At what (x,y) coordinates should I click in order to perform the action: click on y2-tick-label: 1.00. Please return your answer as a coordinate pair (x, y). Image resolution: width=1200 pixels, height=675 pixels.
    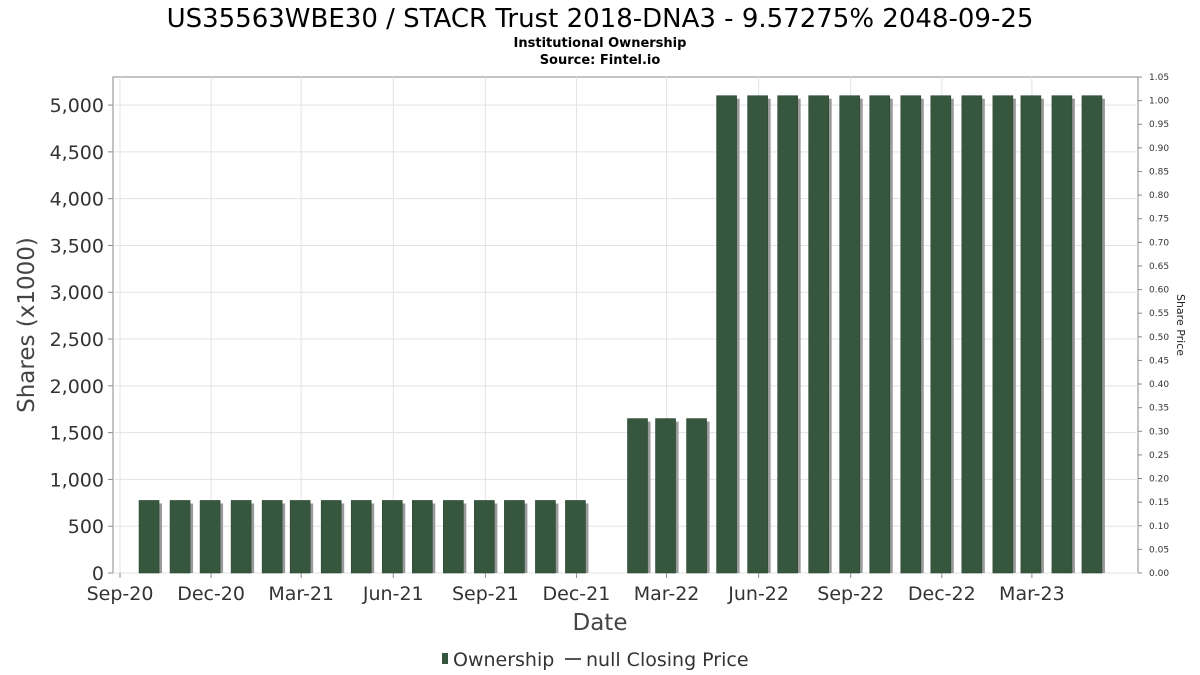
    Looking at the image, I should click on (1159, 102).